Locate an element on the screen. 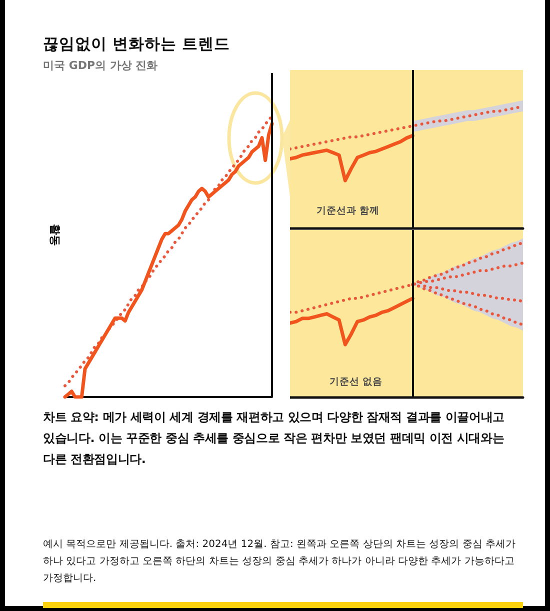  text: 예시 목적으로만 제공됩니다. 출처: 2024년 12월. 참고: 왼쪽과 오른쪽 상단의 차트는 성장의 중심 추세가 하나 있다고 가정하고 오른쪽 하단의 차트는 성장의 중심 추세가 하나가 아니라 다양한 추세가 가능하다고 가정합니다. is located at coordinates (280, 562).